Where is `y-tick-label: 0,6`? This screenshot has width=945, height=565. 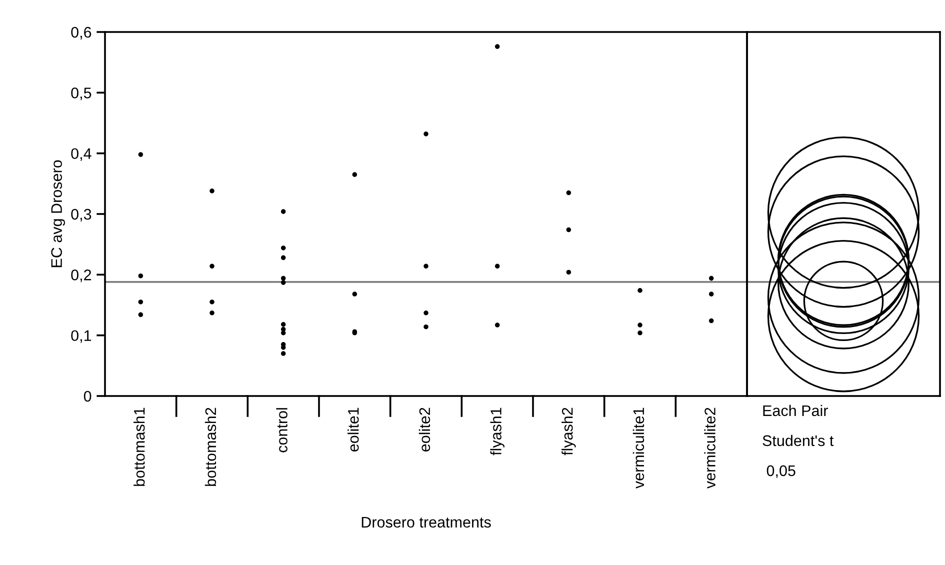 y-tick-label: 0,6 is located at coordinates (81, 33).